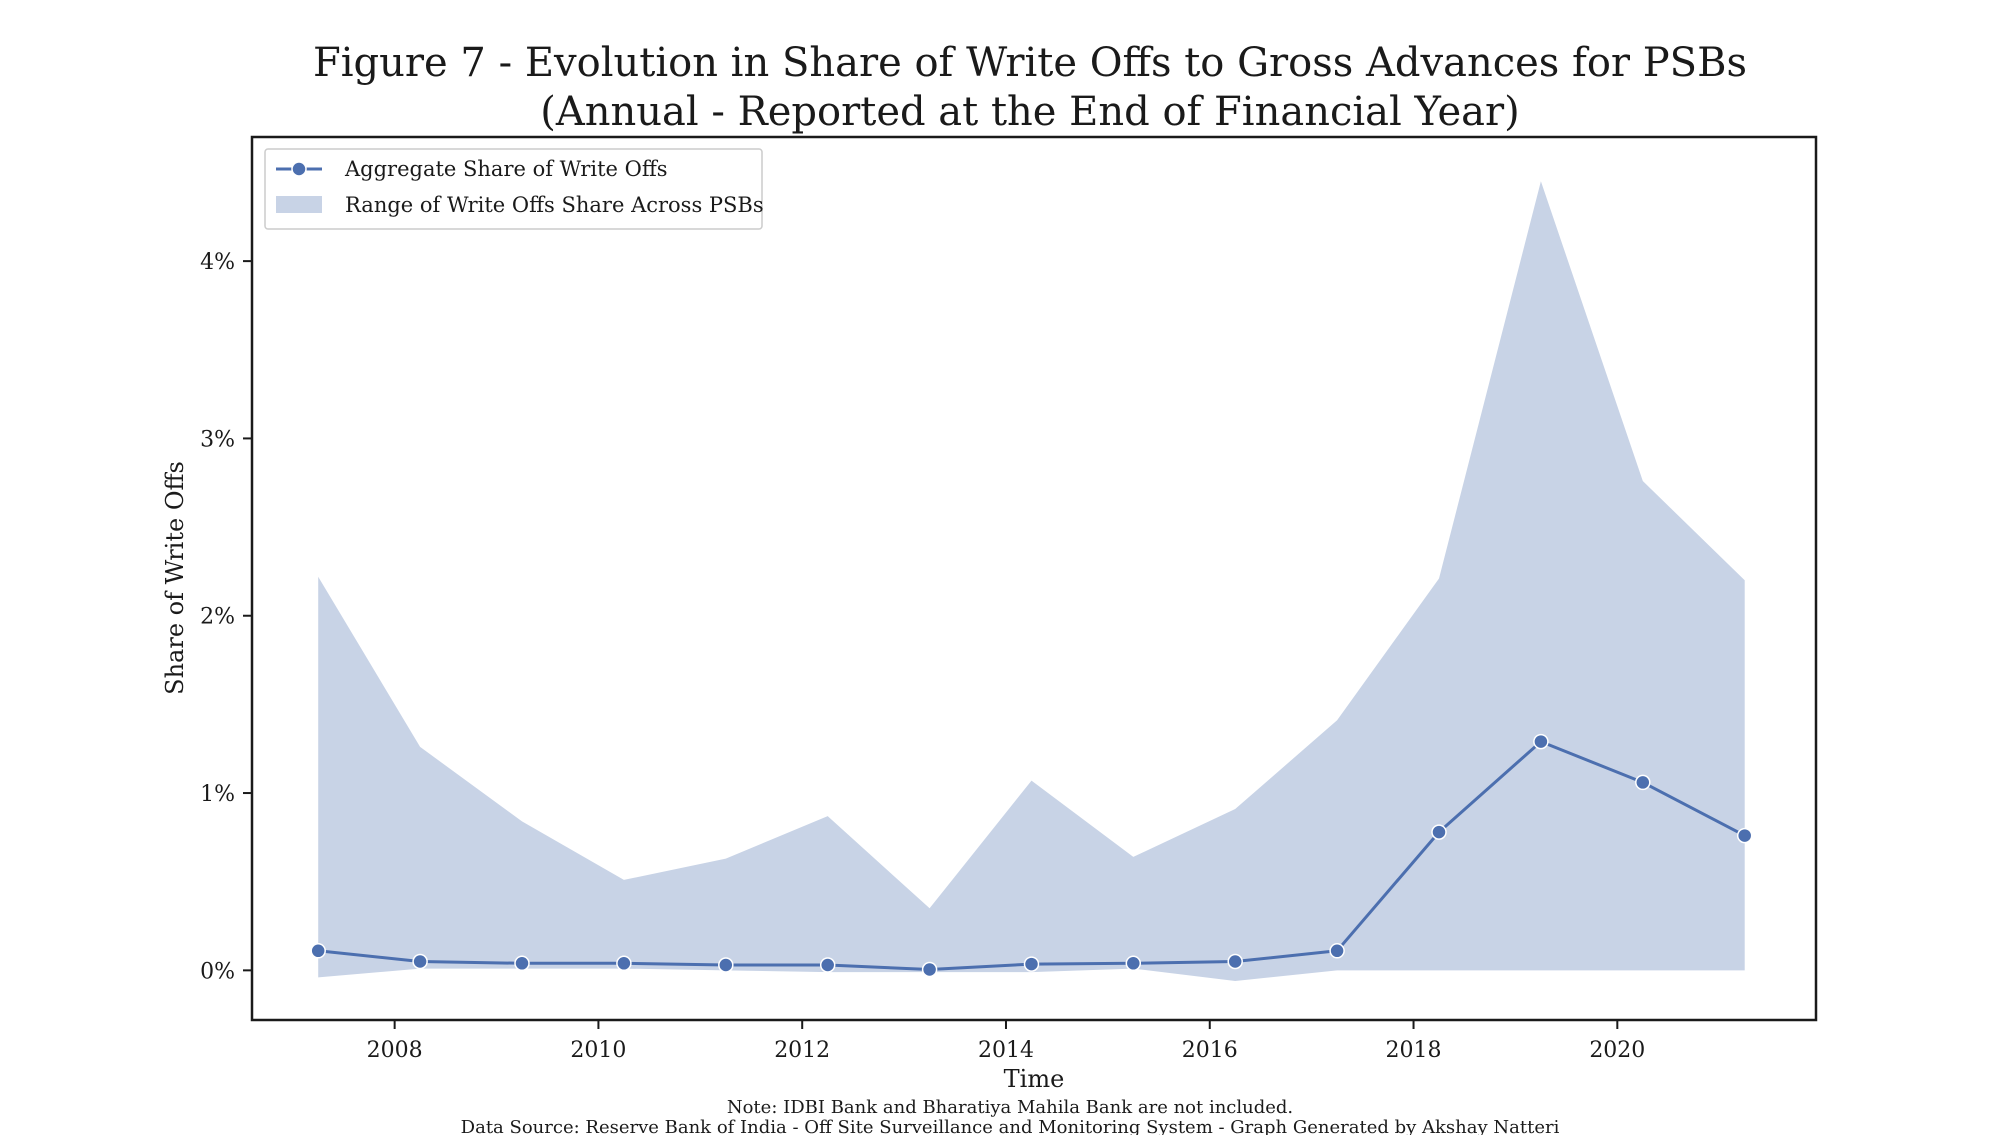 The width and height of the screenshot is (2000, 1135). I want to click on legend-label-aggregate: Aggregate Share of Write Offs, so click(506, 169).